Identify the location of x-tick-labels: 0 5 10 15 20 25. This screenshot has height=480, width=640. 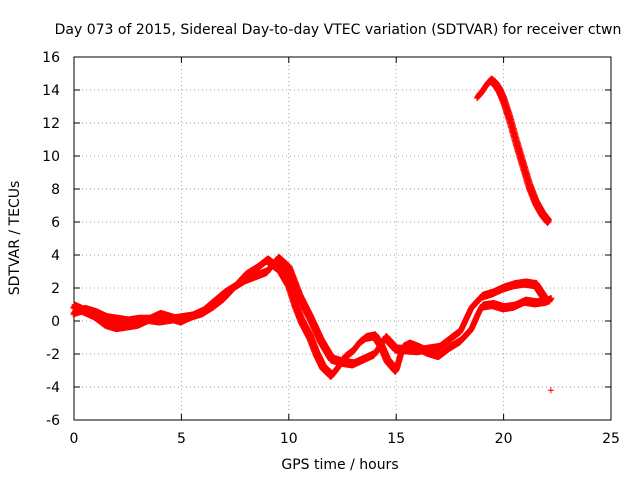
(345, 439).